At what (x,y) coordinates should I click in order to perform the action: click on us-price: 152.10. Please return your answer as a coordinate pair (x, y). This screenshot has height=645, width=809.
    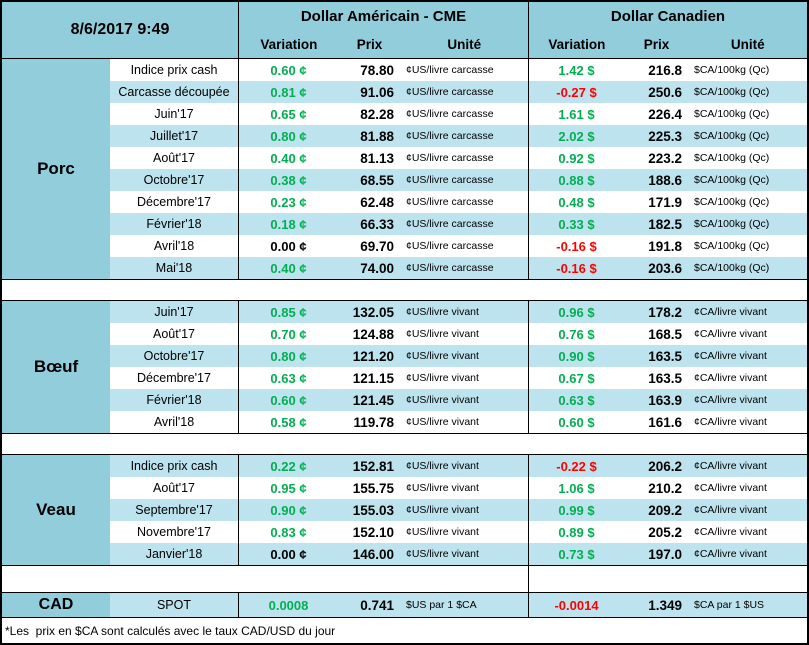
    Looking at the image, I should click on (373, 532).